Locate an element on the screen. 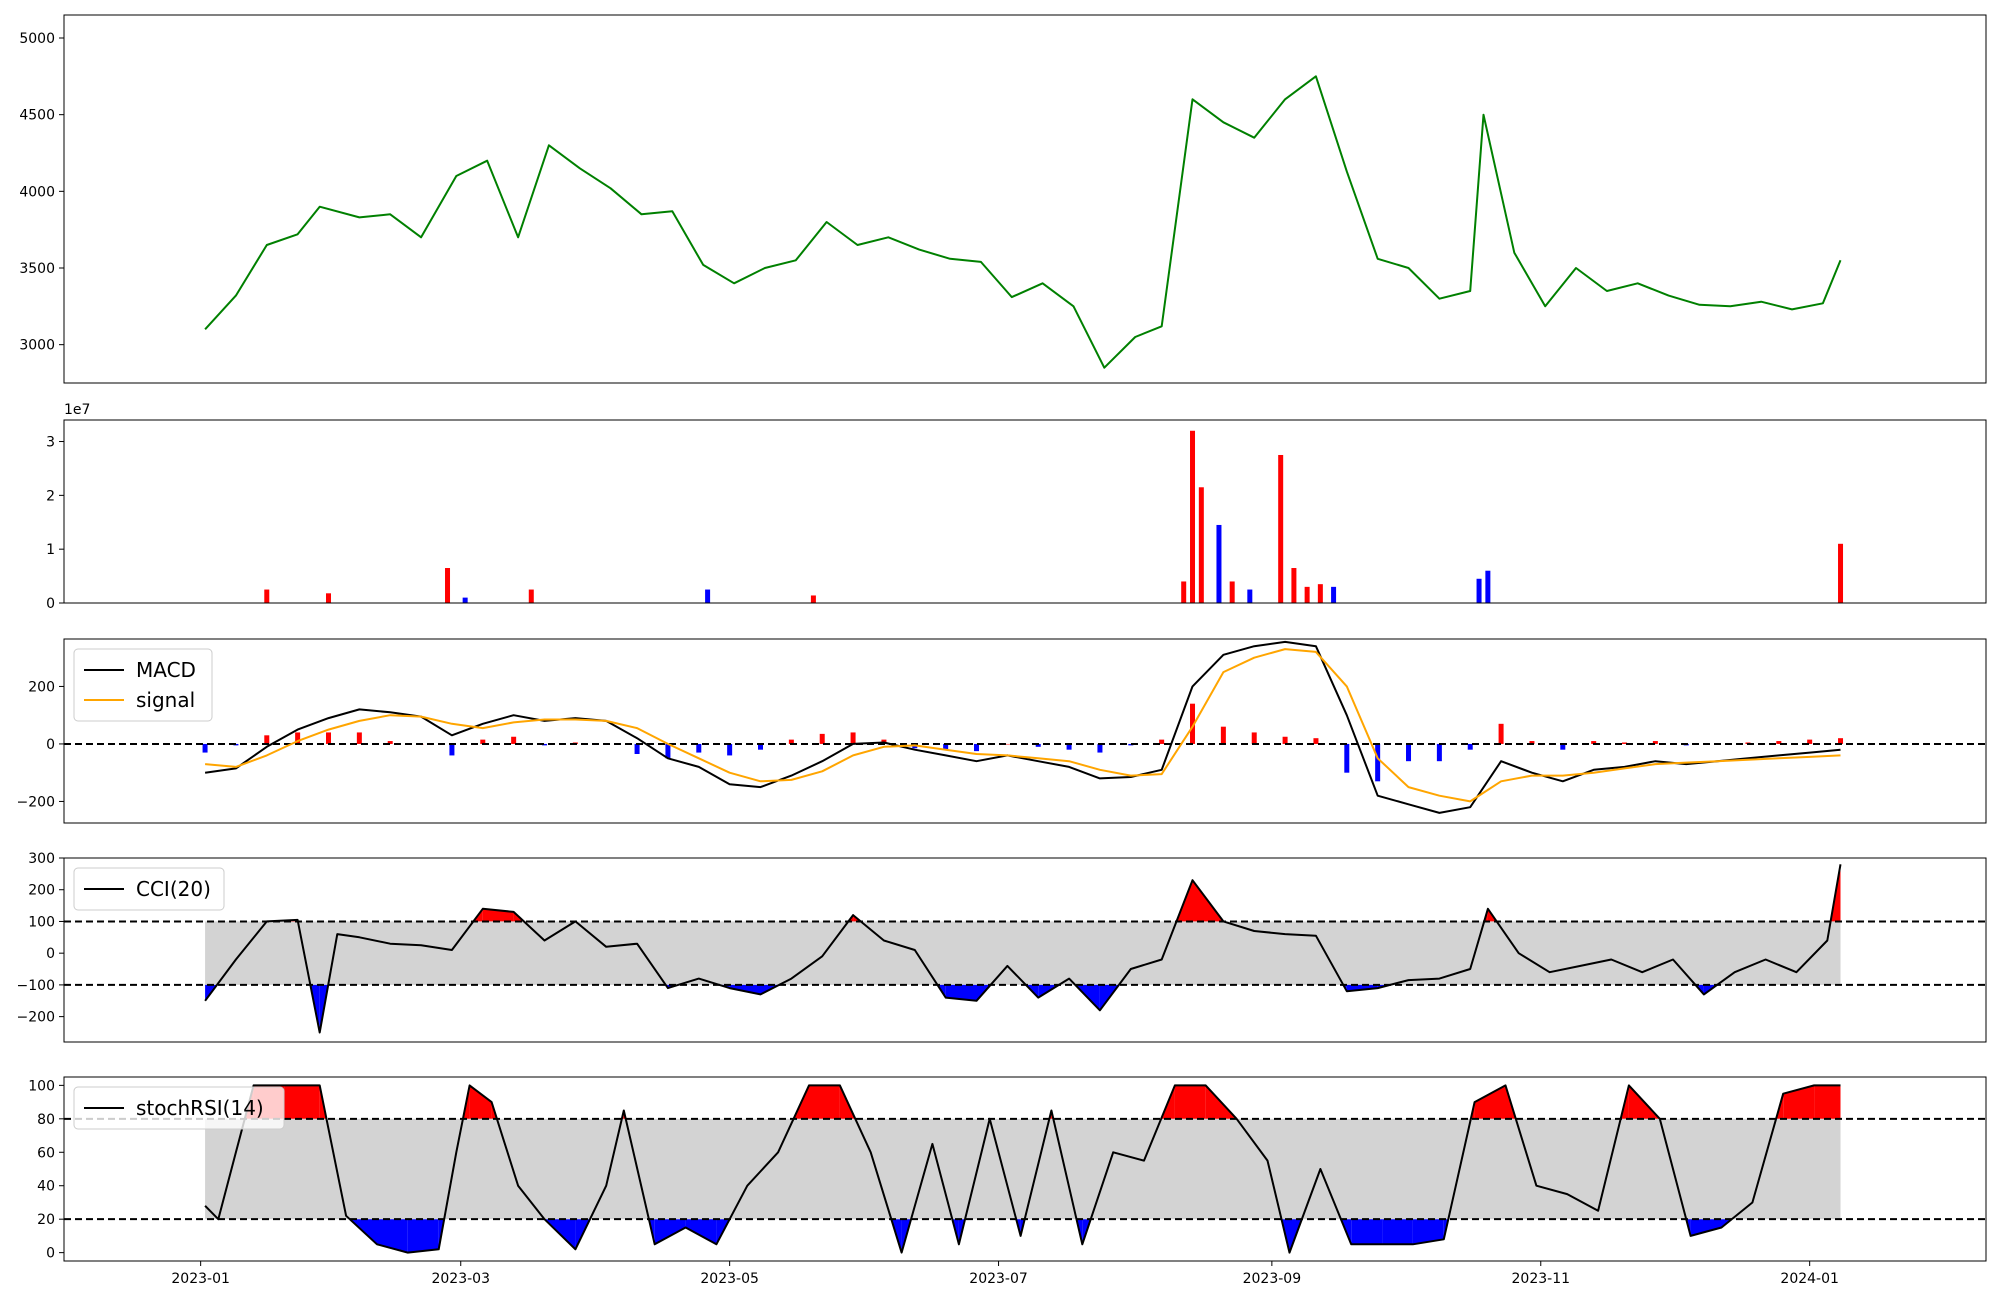 This screenshot has width=2000, height=1300. price-ytick-label: 4500 is located at coordinates (37, 116).